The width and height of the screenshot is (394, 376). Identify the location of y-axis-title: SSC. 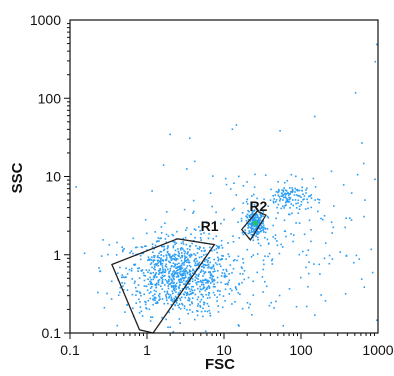
(17, 177).